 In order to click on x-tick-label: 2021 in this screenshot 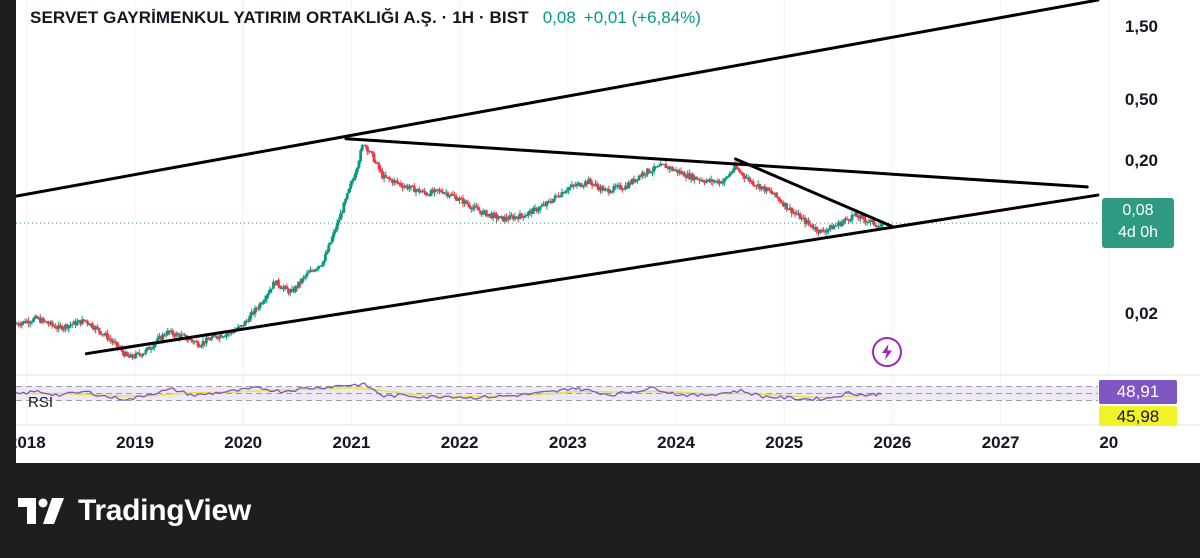, I will do `click(351, 442)`.